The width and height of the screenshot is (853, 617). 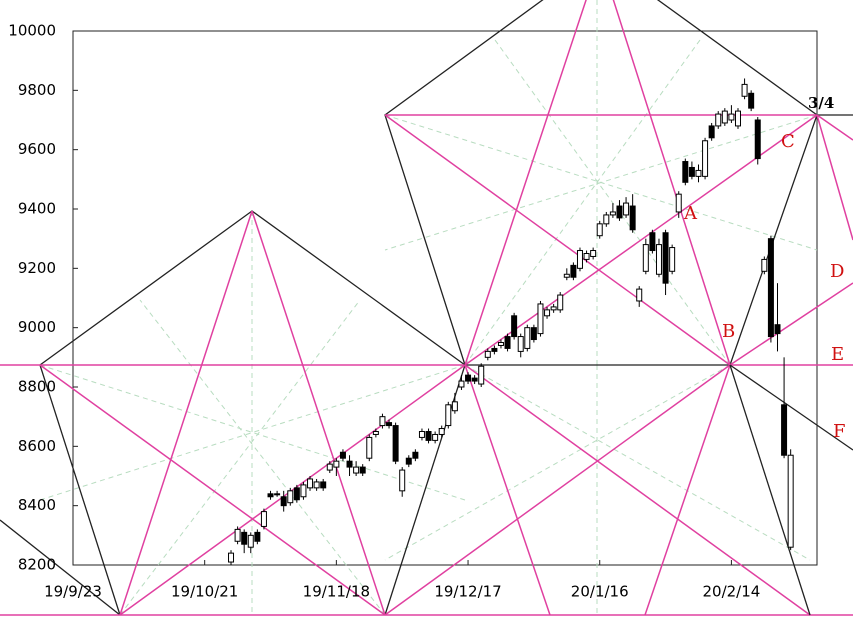 What do you see at coordinates (37, 209) in the screenshot?
I see `y-tick-label: 9400` at bounding box center [37, 209].